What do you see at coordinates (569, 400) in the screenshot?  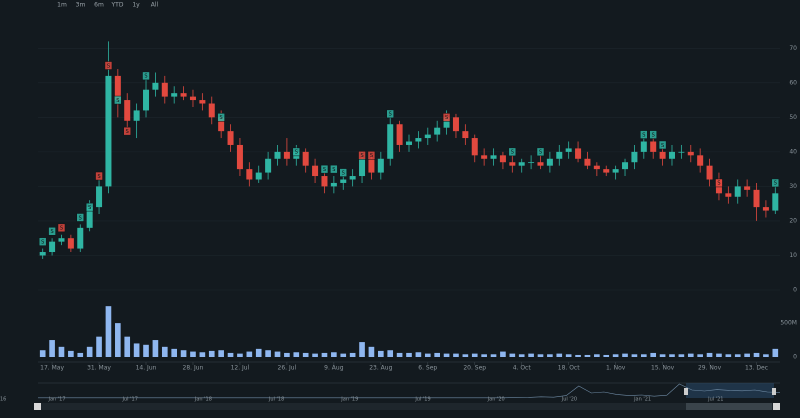 I see `navigator-label: Jul '20` at bounding box center [569, 400].